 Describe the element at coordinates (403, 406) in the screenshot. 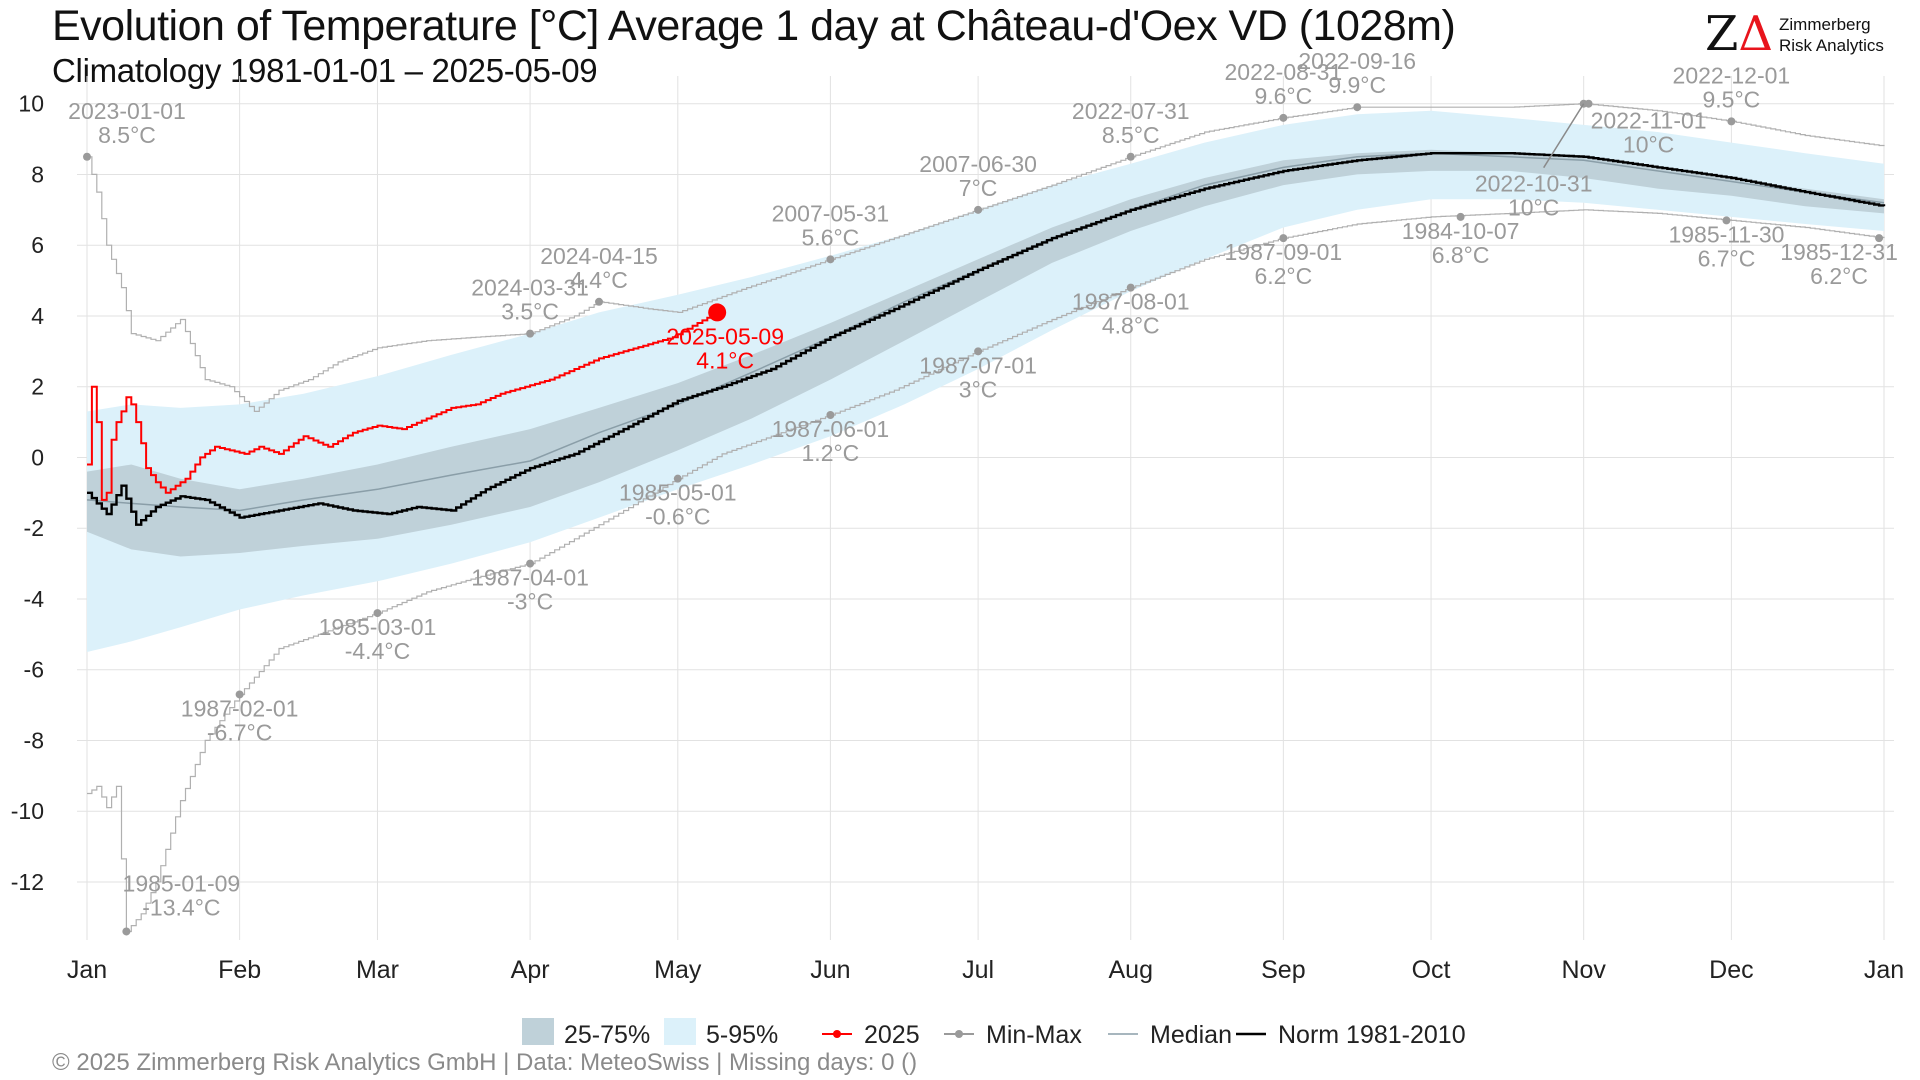

I see `series-2025-line` at that location.